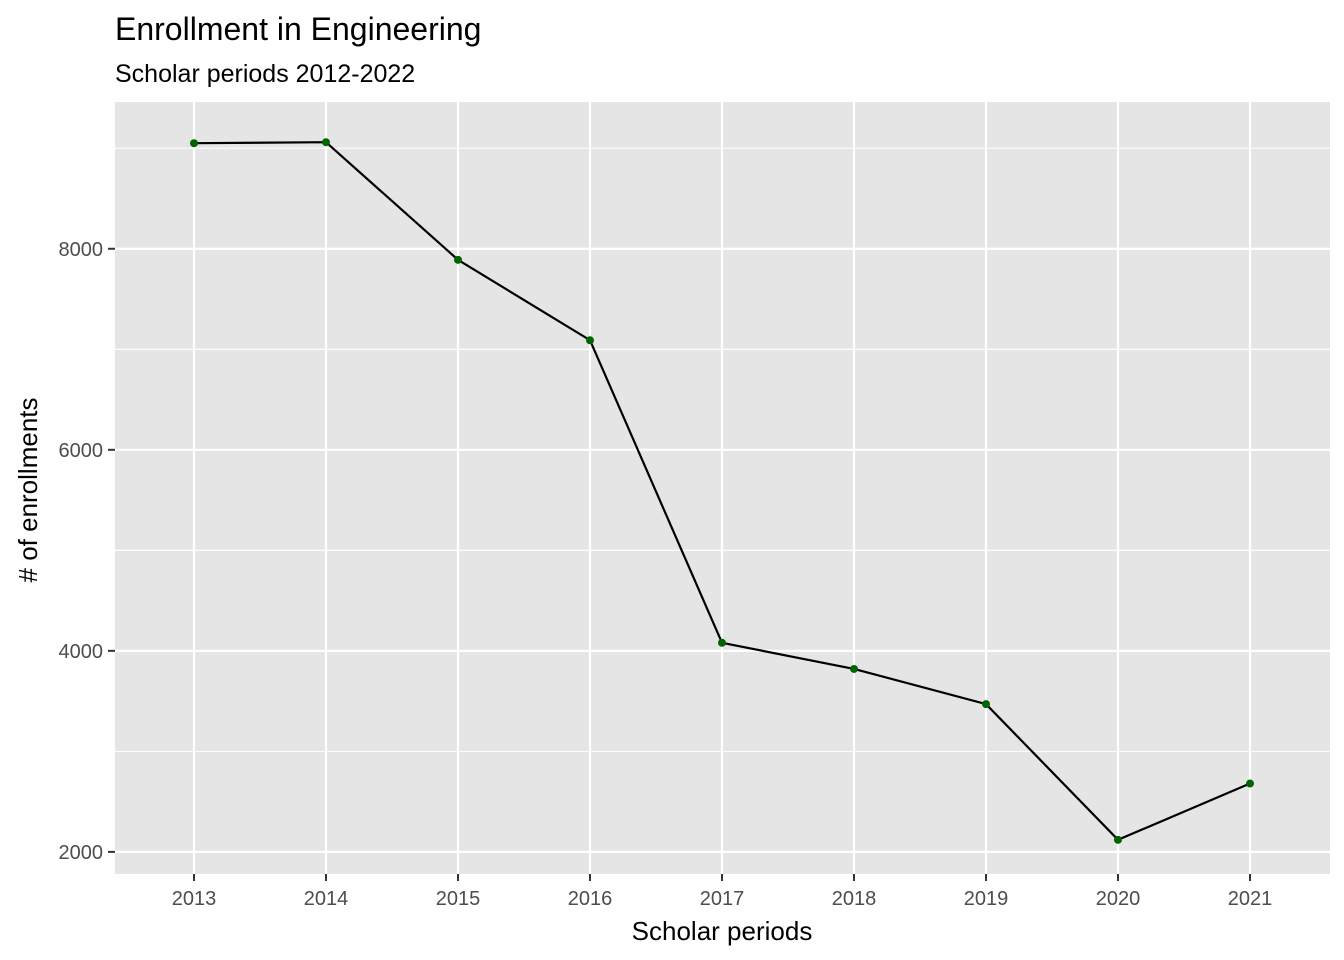  What do you see at coordinates (87, 551) in the screenshot?
I see `y-axis: 2000 4000 6000 8000` at bounding box center [87, 551].